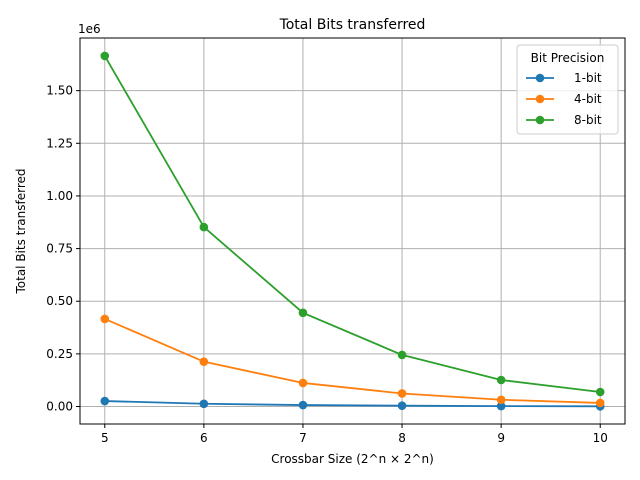 This screenshot has width=640, height=480. Describe the element at coordinates (588, 78) in the screenshot. I see `legend-label-1-bit: 1-bit` at that location.